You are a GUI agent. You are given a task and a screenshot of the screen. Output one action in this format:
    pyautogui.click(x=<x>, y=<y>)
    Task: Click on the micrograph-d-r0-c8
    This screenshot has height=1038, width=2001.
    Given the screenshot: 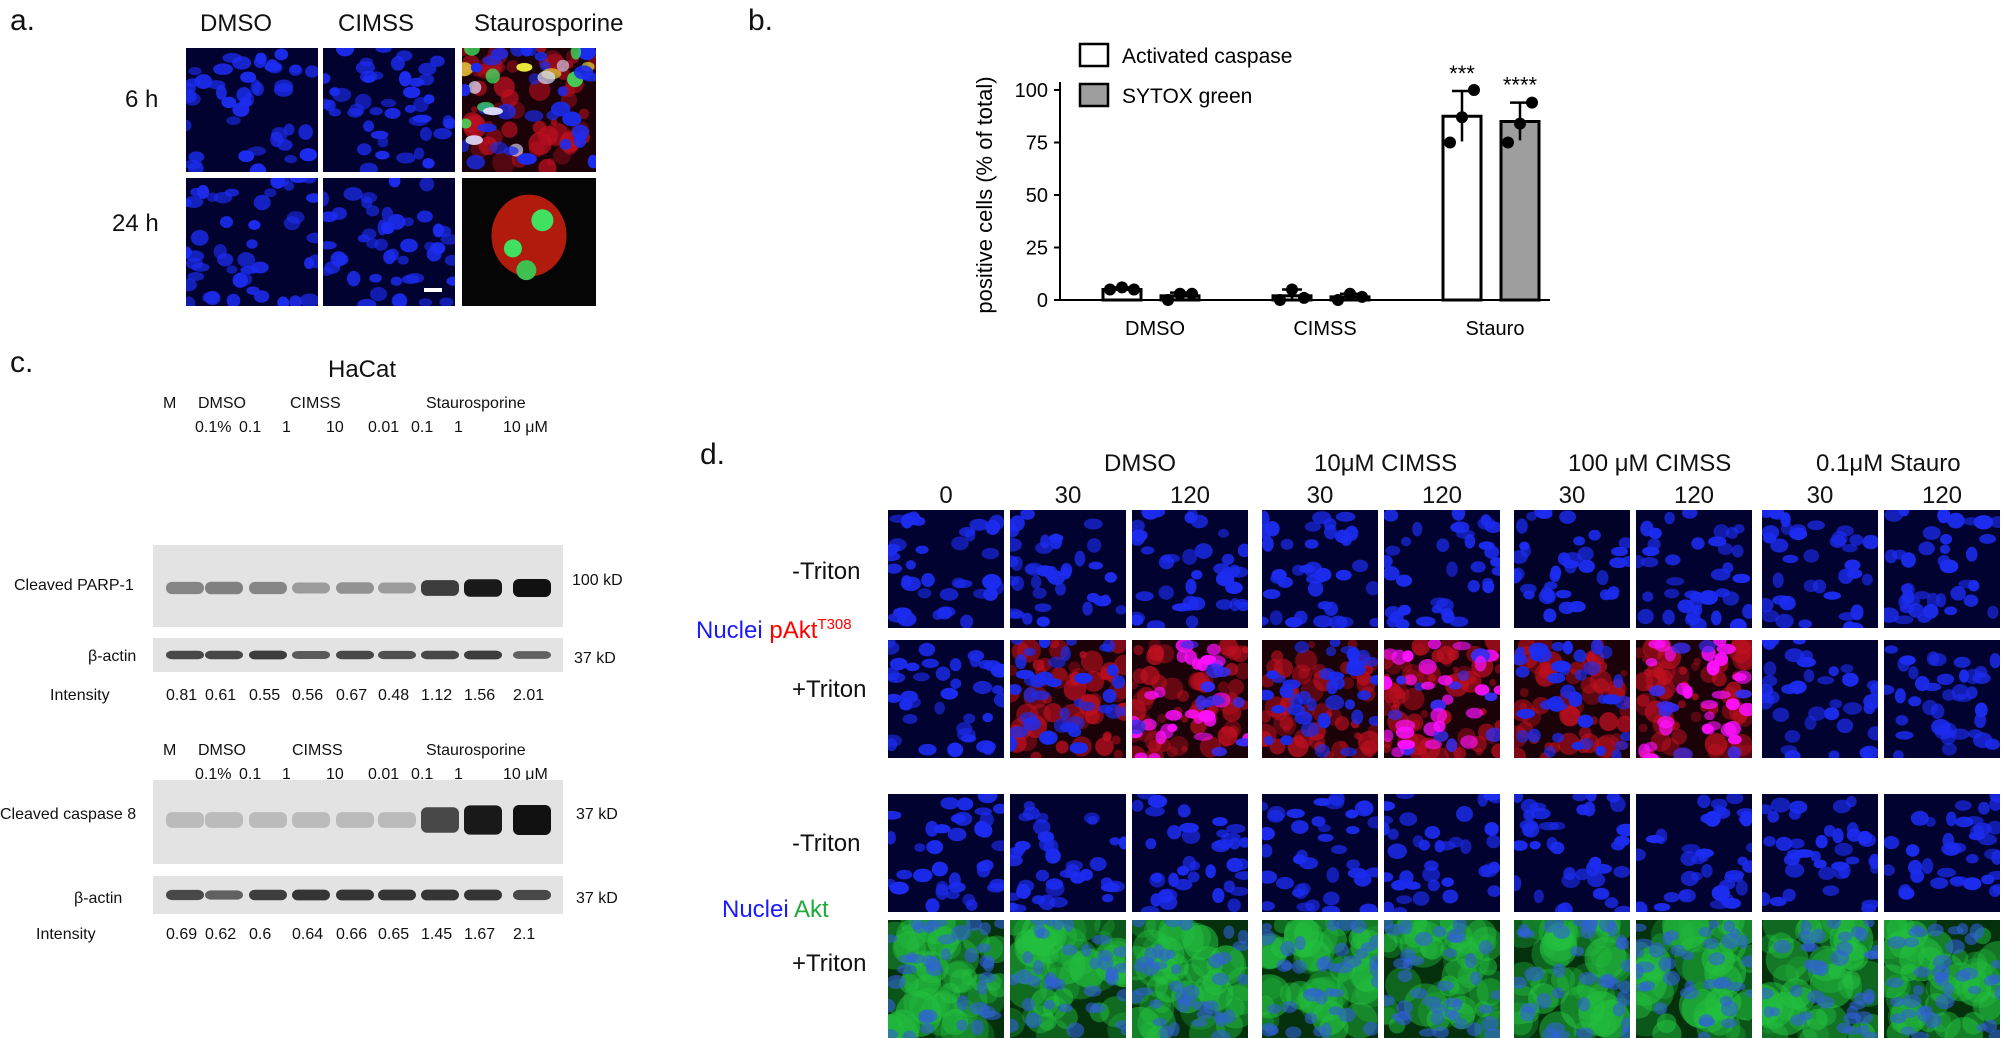 What is the action you would take?
    pyautogui.click(x=1942, y=569)
    